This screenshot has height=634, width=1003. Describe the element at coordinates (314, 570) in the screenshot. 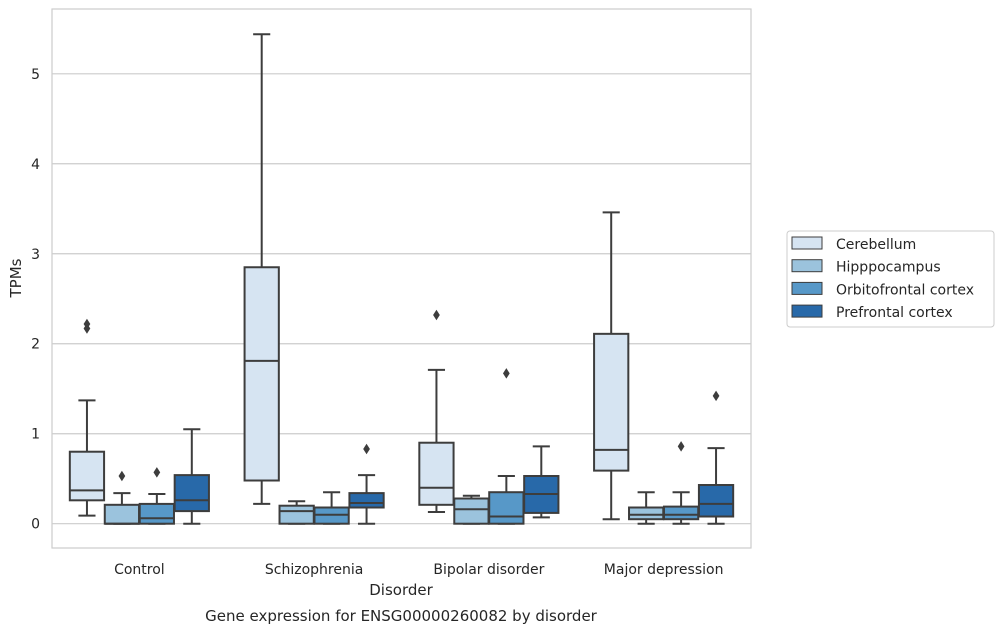

I see `x-tick-label: Schizophrenia` at that location.